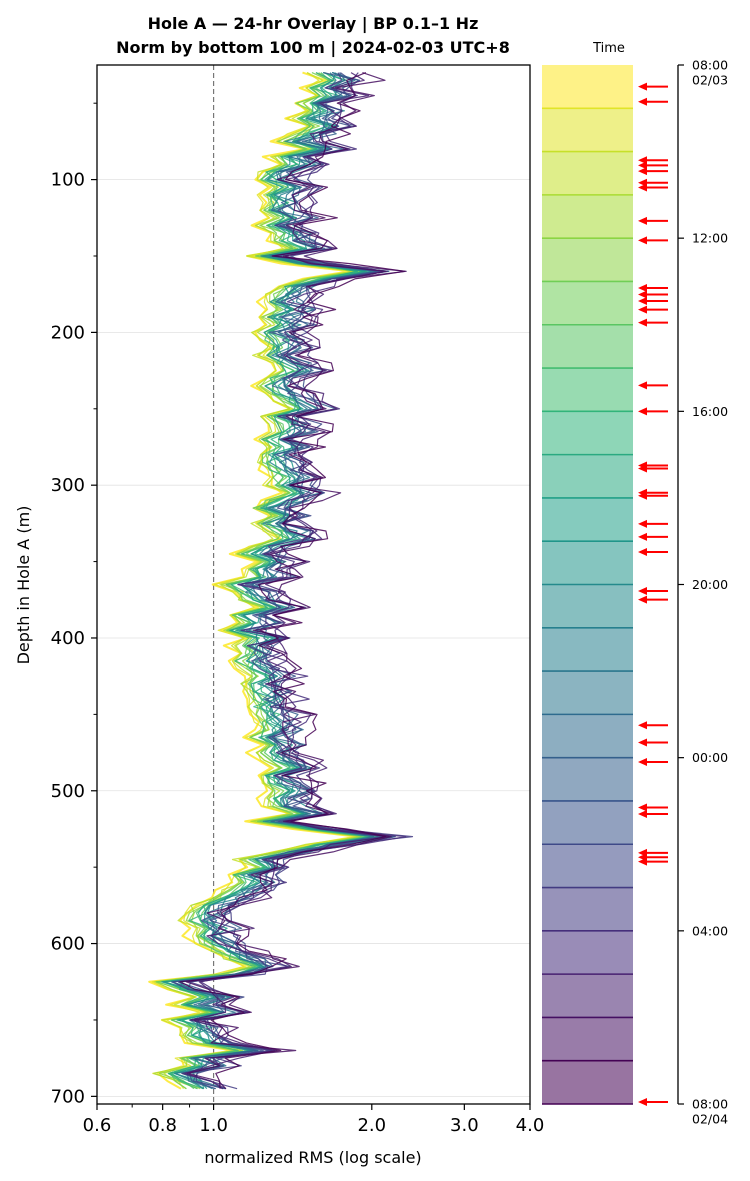 The height and width of the screenshot is (1181, 750). Describe the element at coordinates (710, 411) in the screenshot. I see `colorbar-tick-label-3: 16:00` at that location.